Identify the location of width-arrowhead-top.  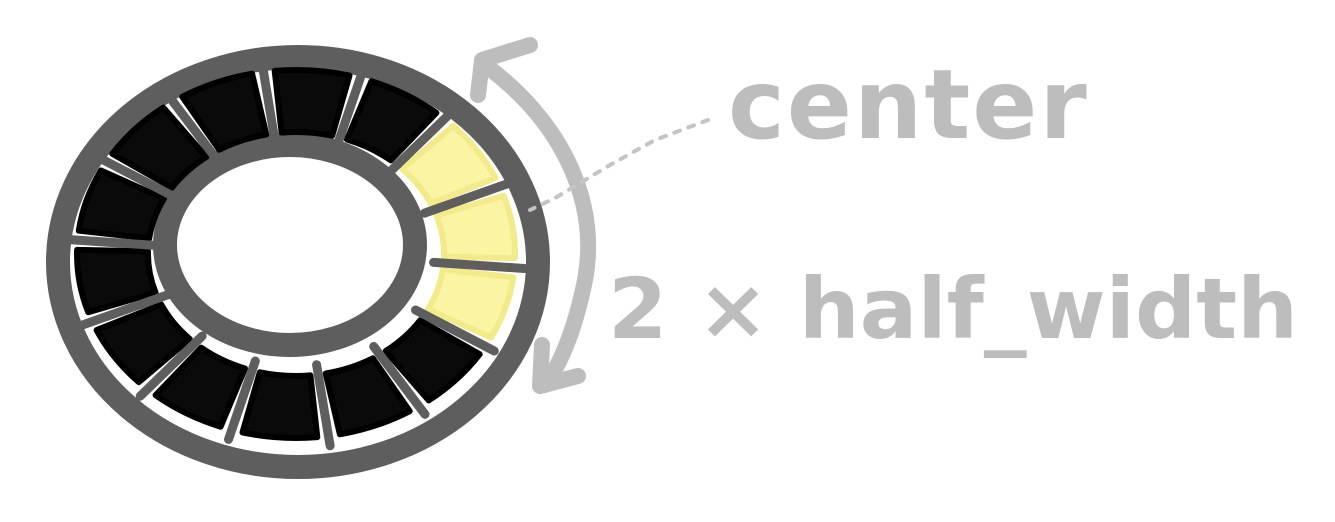
(504, 70).